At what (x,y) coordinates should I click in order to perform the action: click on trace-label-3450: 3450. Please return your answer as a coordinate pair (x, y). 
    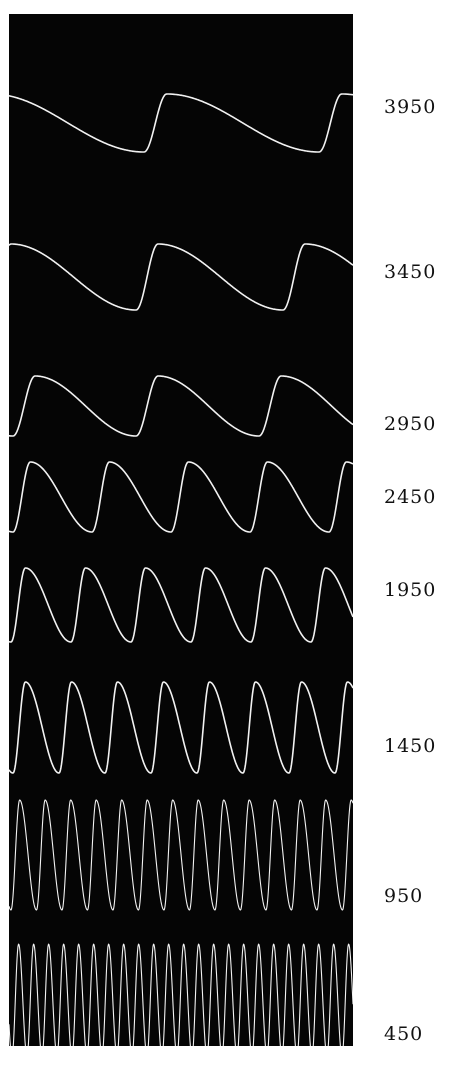
    Looking at the image, I should click on (410, 272).